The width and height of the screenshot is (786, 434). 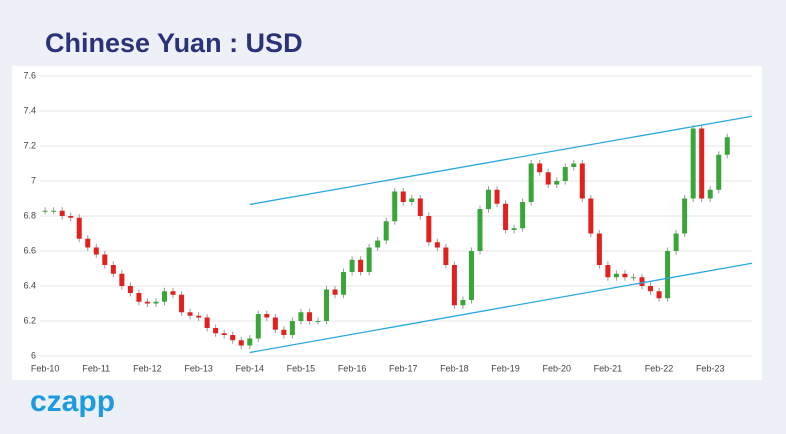 What do you see at coordinates (301, 368) in the screenshot?
I see `x-tick-label: Feb-15` at bounding box center [301, 368].